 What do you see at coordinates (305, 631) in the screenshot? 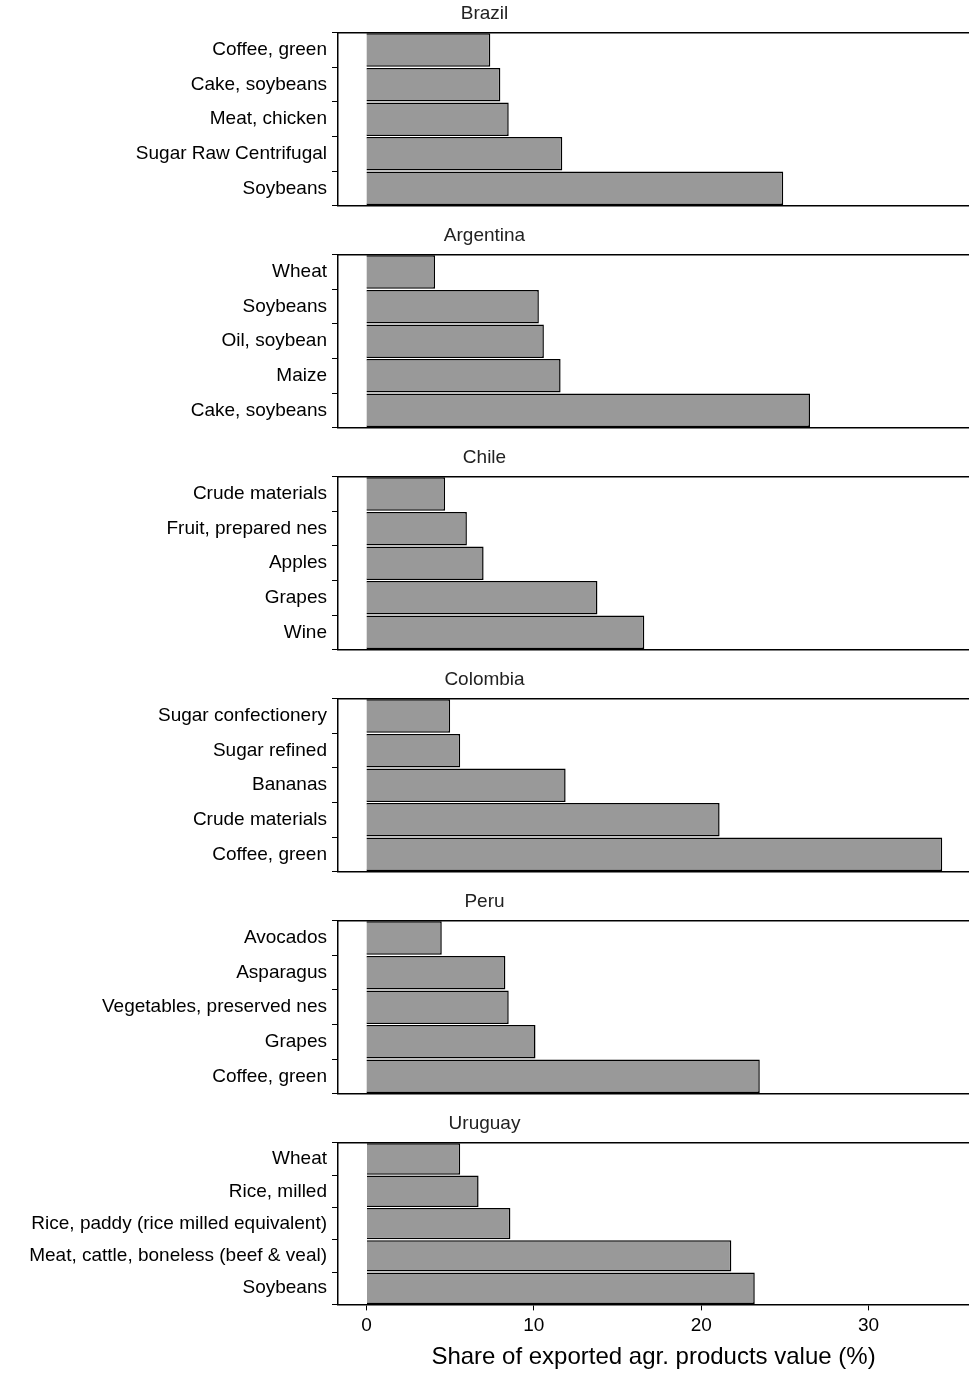
I see `y-tick-label: Wine` at bounding box center [305, 631].